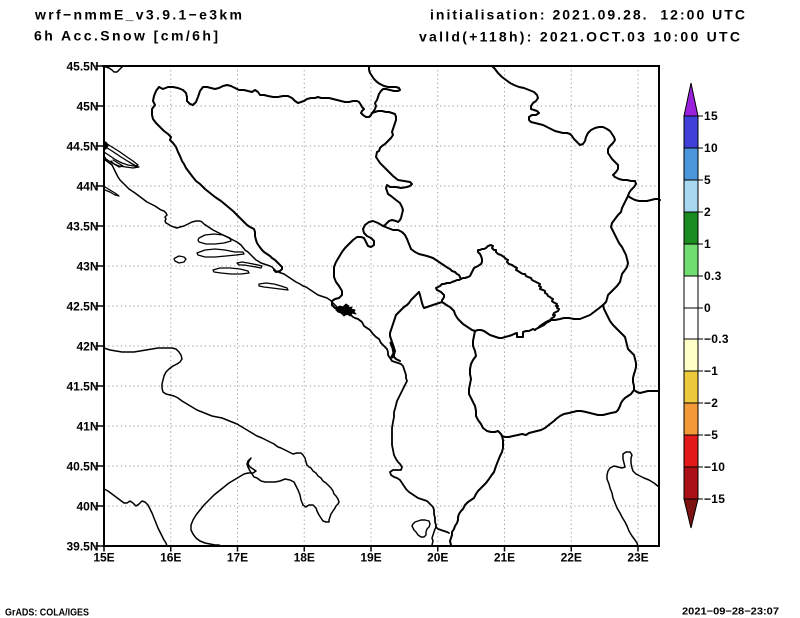 The height and width of the screenshot is (618, 800). I want to click on svg-text: 43.5N, so click(82, 227).